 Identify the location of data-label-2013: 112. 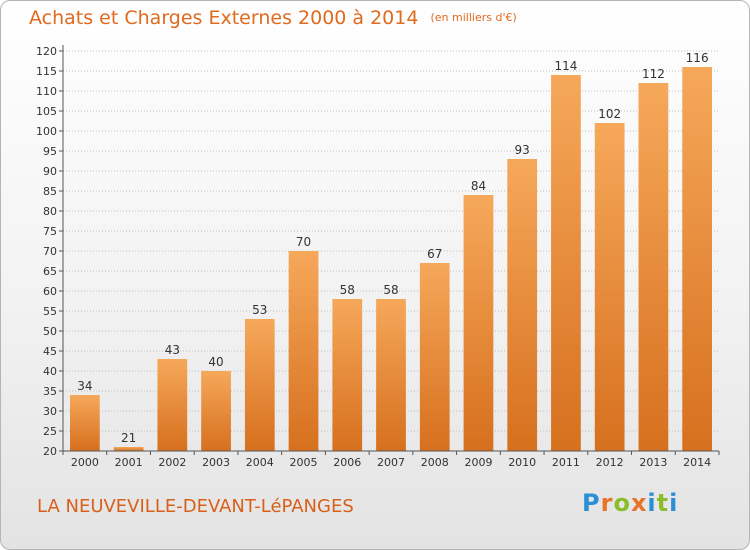
(653, 74).